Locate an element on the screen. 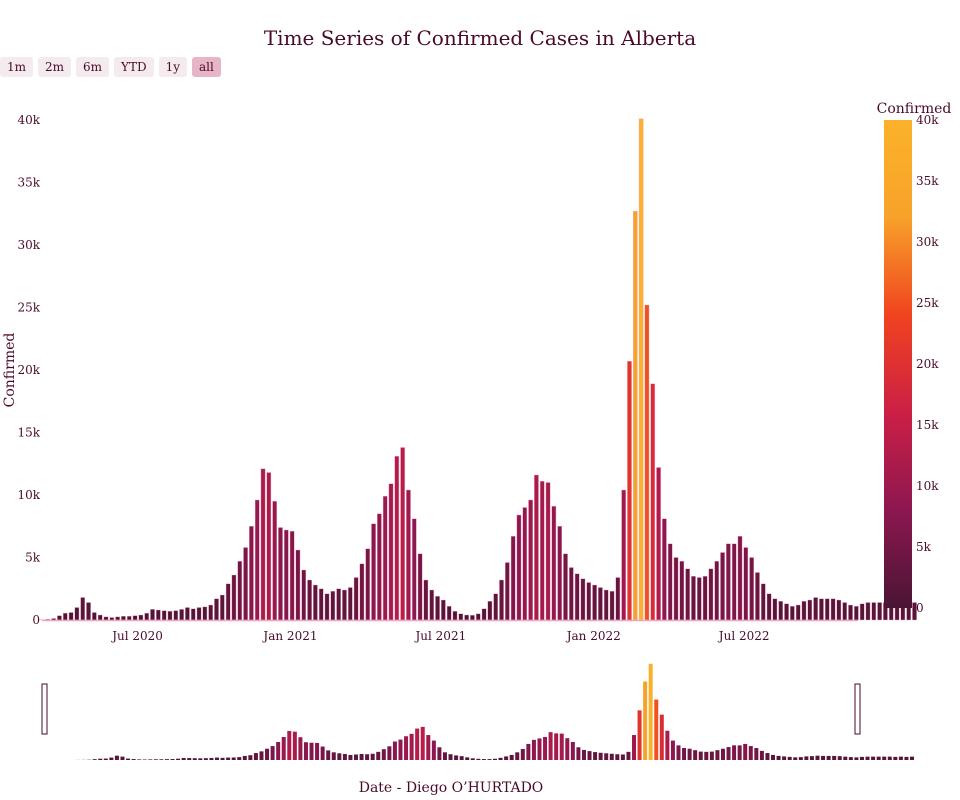 This screenshot has height=800, width=960. range-button-ytd: YTD is located at coordinates (134, 67).